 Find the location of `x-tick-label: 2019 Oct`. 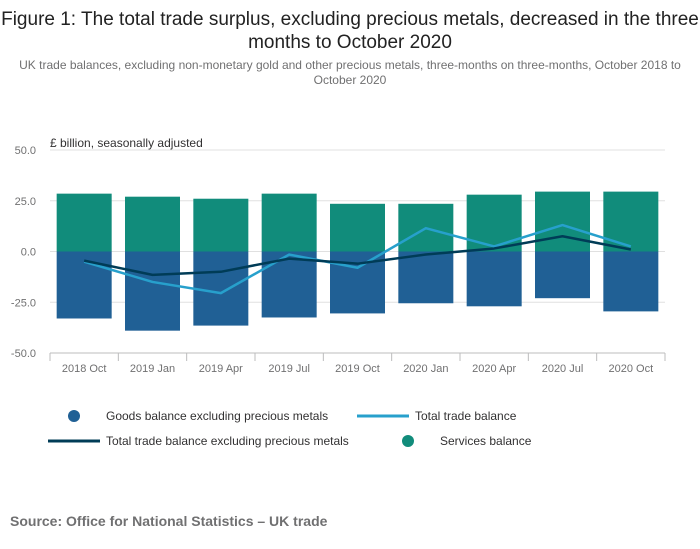

x-tick-label: 2019 Oct is located at coordinates (357, 369).